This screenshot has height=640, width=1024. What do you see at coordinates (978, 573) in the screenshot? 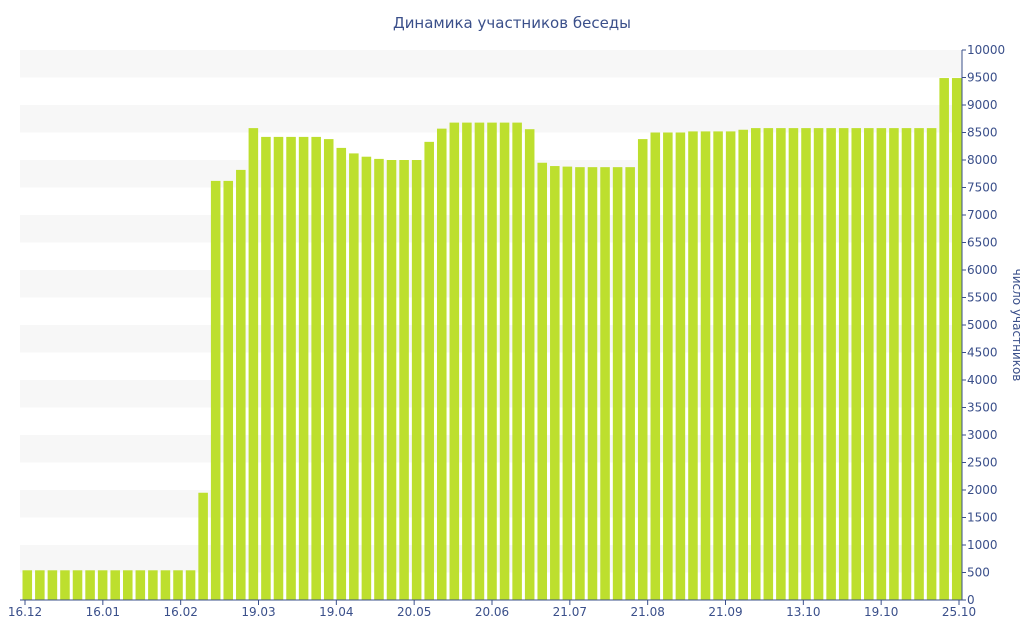
I see `y-tick-label: 500` at bounding box center [978, 573].